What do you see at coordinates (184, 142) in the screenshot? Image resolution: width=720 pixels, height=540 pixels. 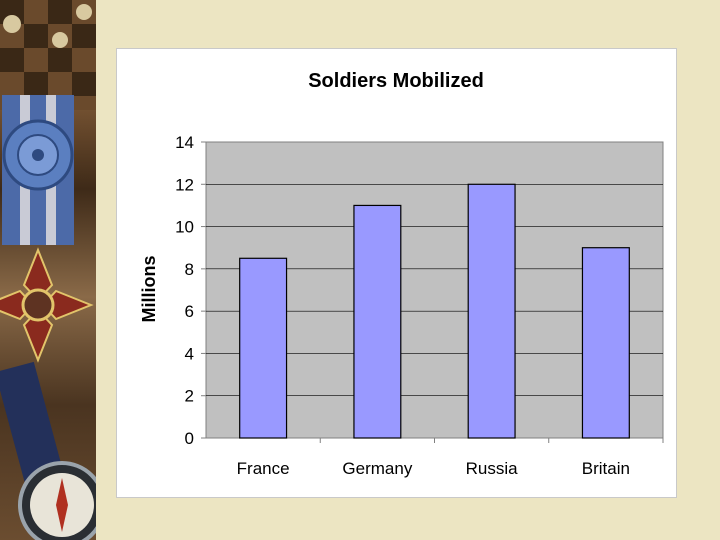 I see `y-tick-label-7: 14` at bounding box center [184, 142].